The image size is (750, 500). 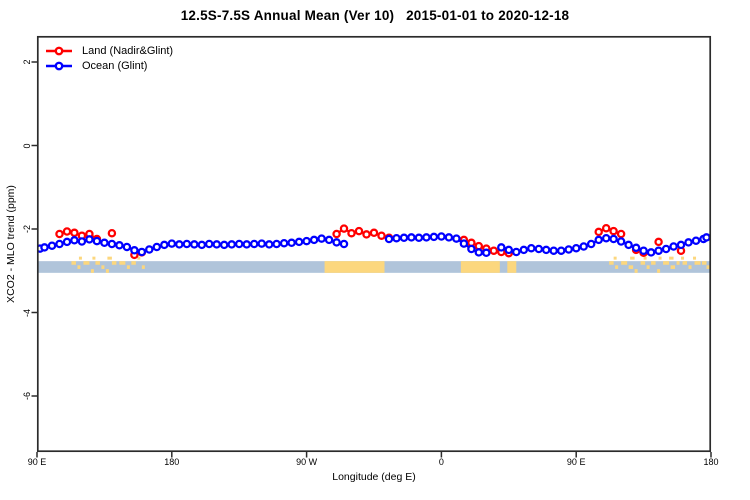 I want to click on legend: Land (Nadir&Glint) Ocean (Glint), so click(x=109, y=58).